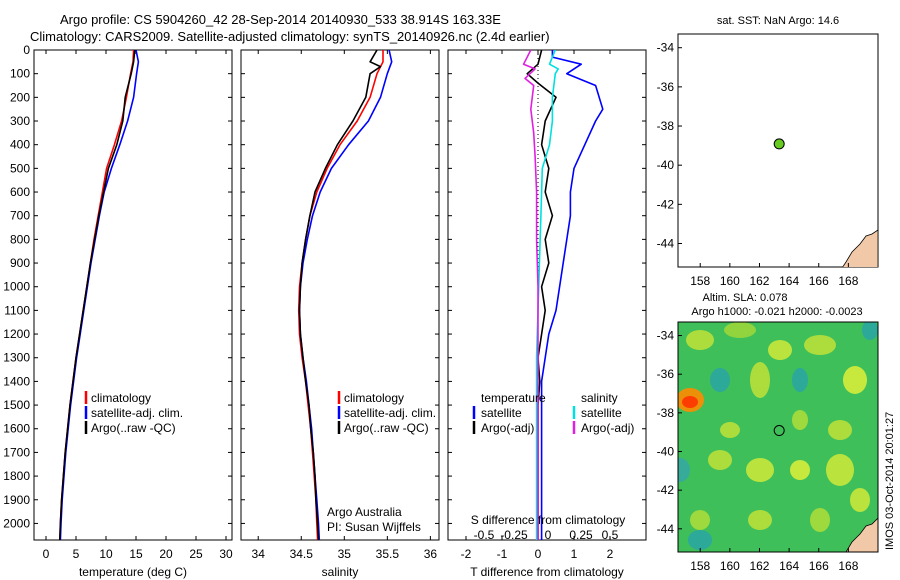 This screenshot has width=900, height=580. What do you see at coordinates (547, 572) in the screenshot?
I see `difference-xlabel: T difference from climatology` at bounding box center [547, 572].